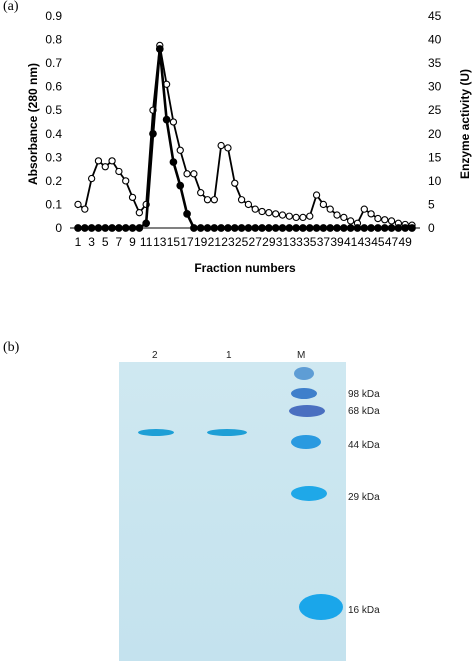  Describe the element at coordinates (337, 242) in the screenshot. I see `x-tick-label: 39` at that location.